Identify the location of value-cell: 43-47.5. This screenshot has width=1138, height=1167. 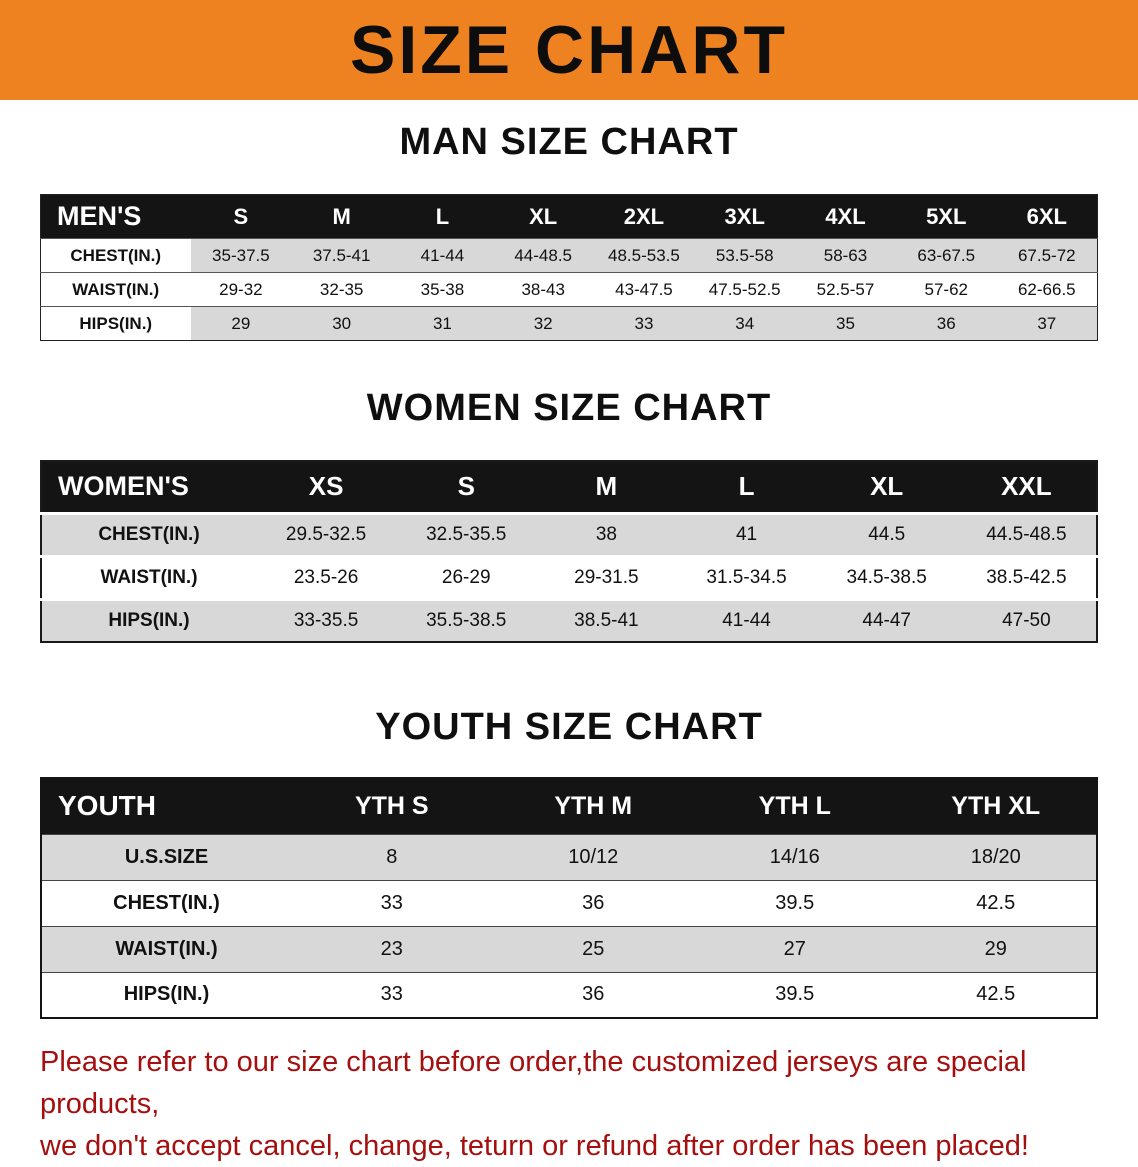
(644, 289).